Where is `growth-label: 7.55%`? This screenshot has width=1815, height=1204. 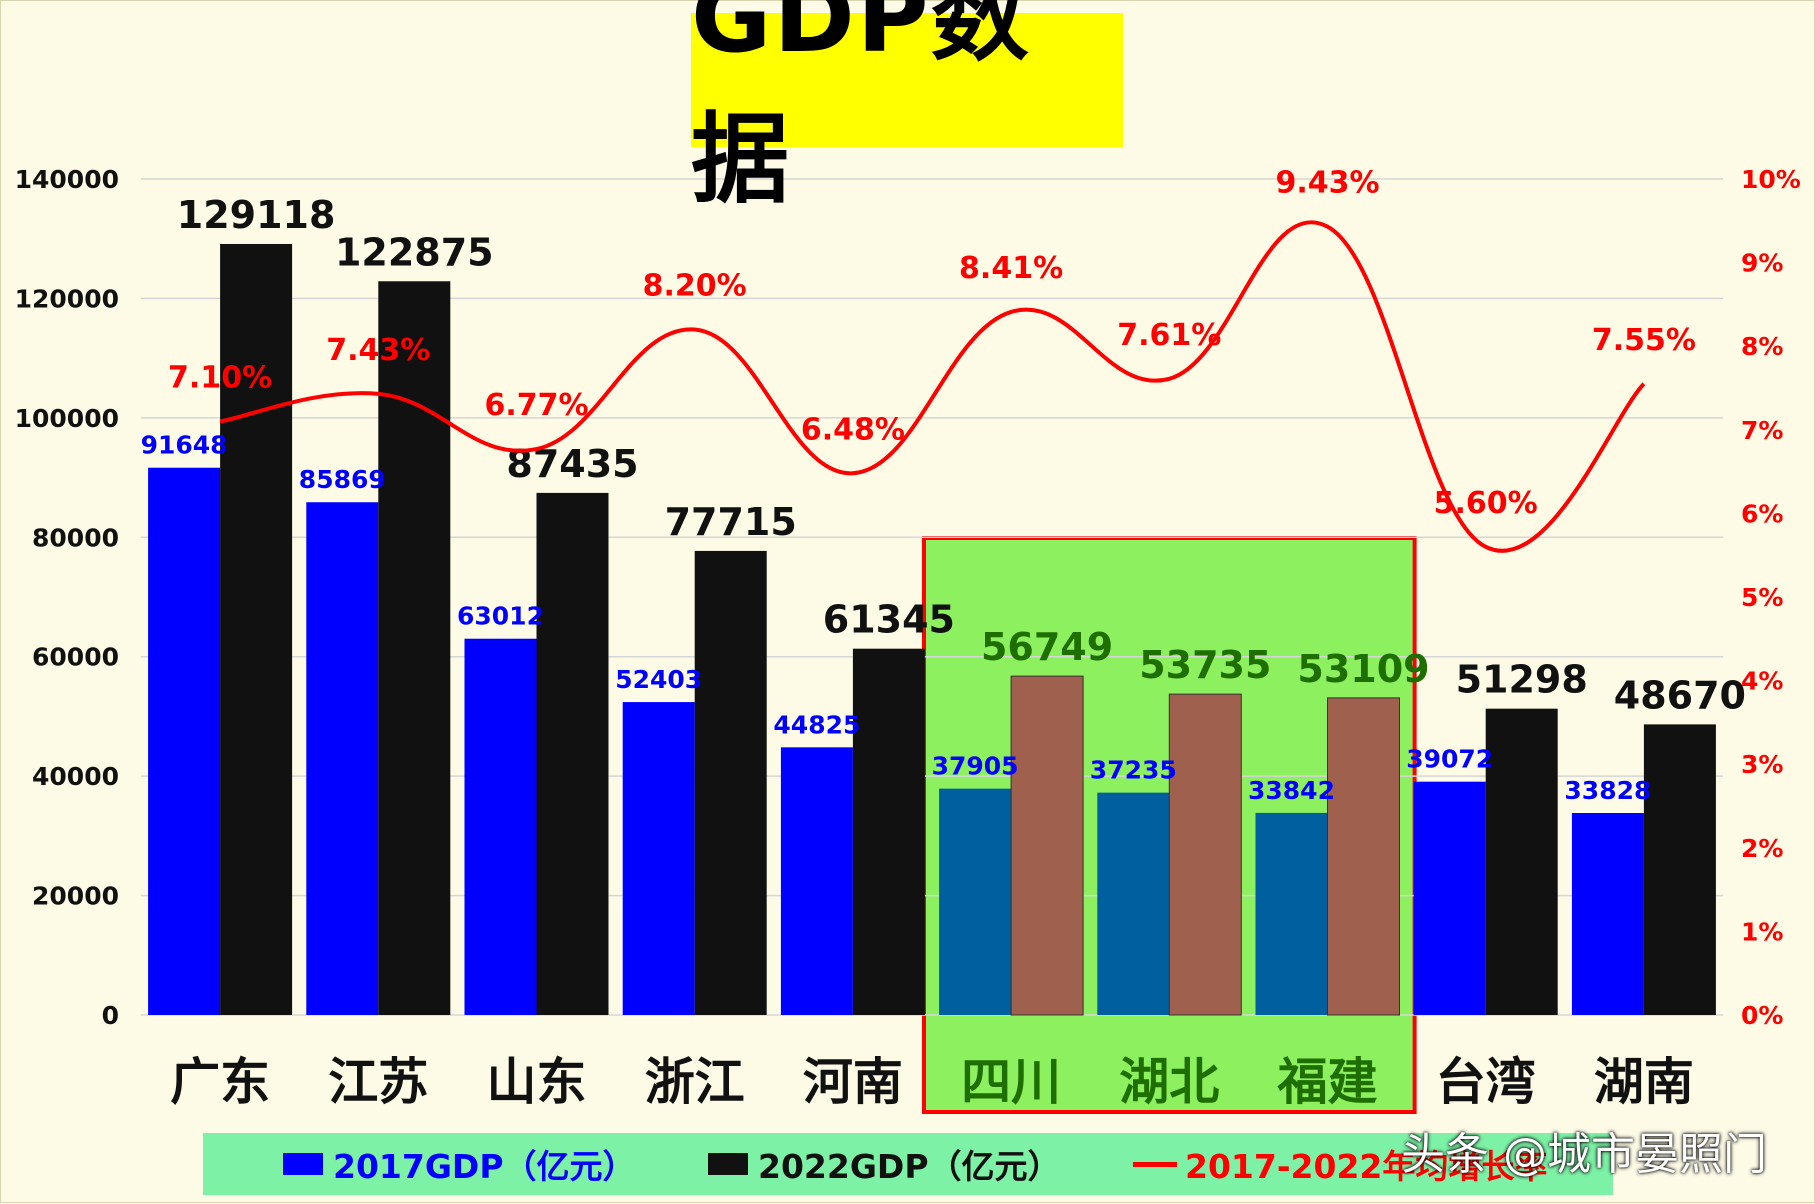
growth-label: 7.55% is located at coordinates (1644, 340).